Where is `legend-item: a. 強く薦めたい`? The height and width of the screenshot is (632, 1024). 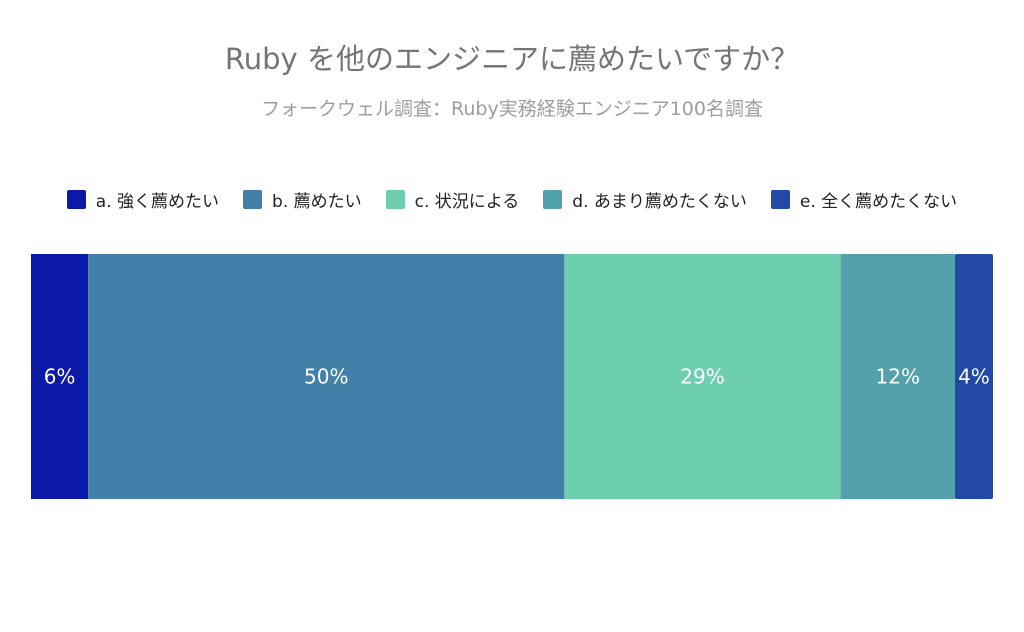 legend-item: a. 強く薦めたい is located at coordinates (143, 200).